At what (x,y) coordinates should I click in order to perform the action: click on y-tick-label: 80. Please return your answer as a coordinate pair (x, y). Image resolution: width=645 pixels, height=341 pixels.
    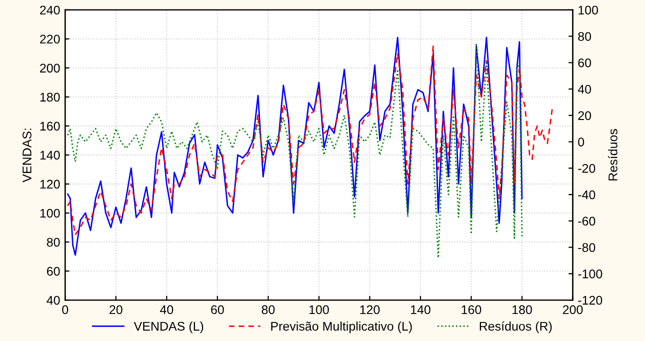
    Looking at the image, I should click on (53, 242).